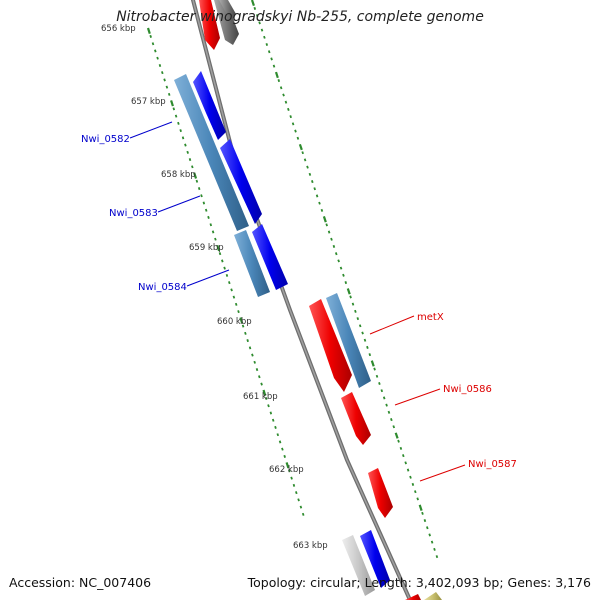  I want to click on gene-label-nwi-0583: Nwi_0583, so click(133, 213).